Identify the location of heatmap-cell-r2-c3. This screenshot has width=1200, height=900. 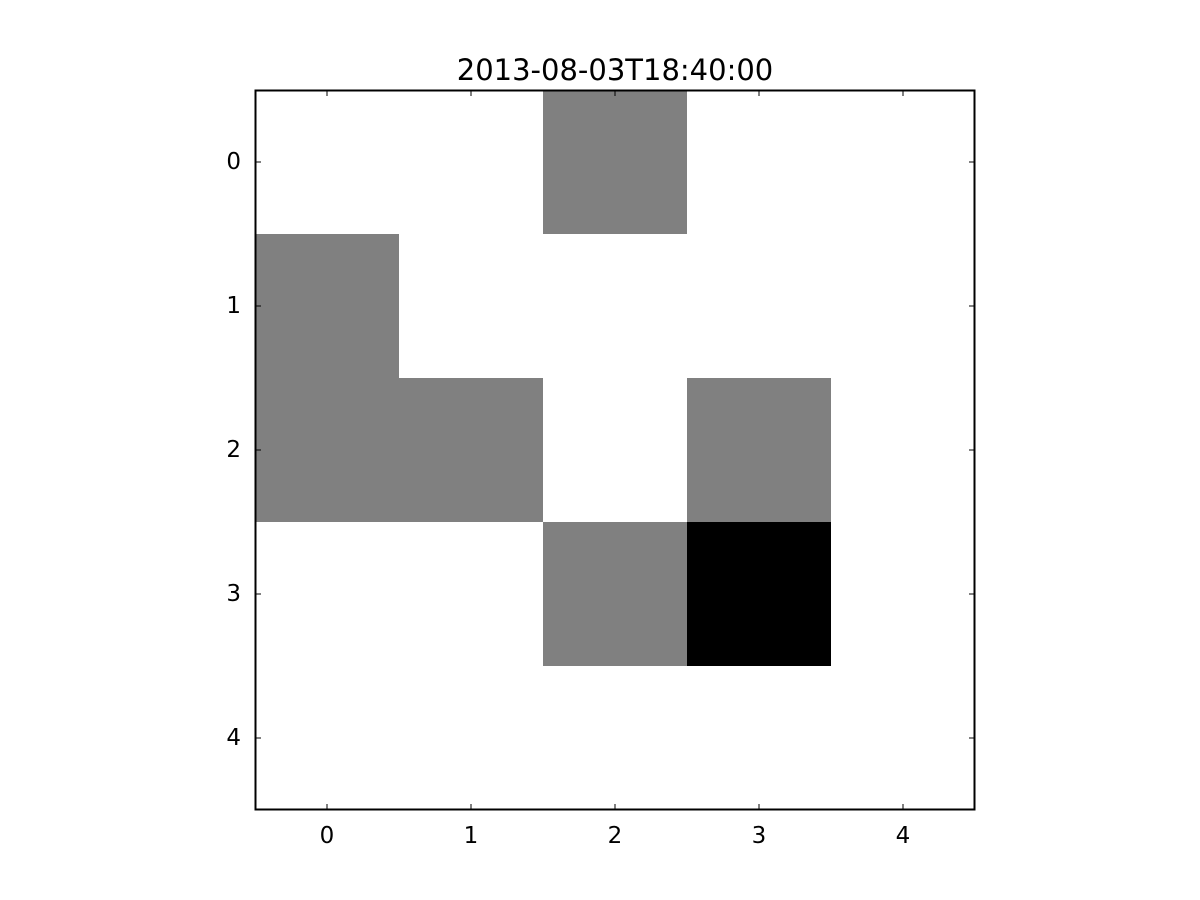
(759, 450).